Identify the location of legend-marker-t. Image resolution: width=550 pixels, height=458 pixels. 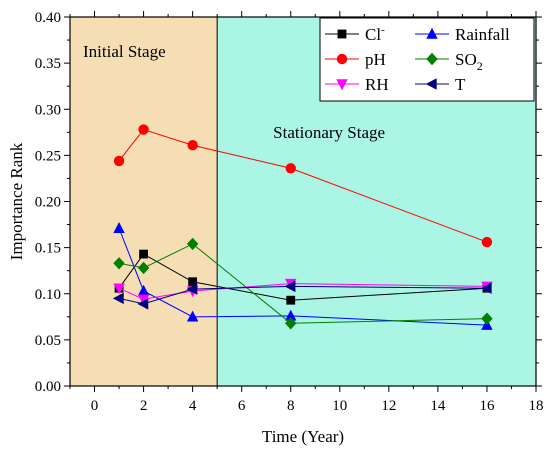
(431, 84).